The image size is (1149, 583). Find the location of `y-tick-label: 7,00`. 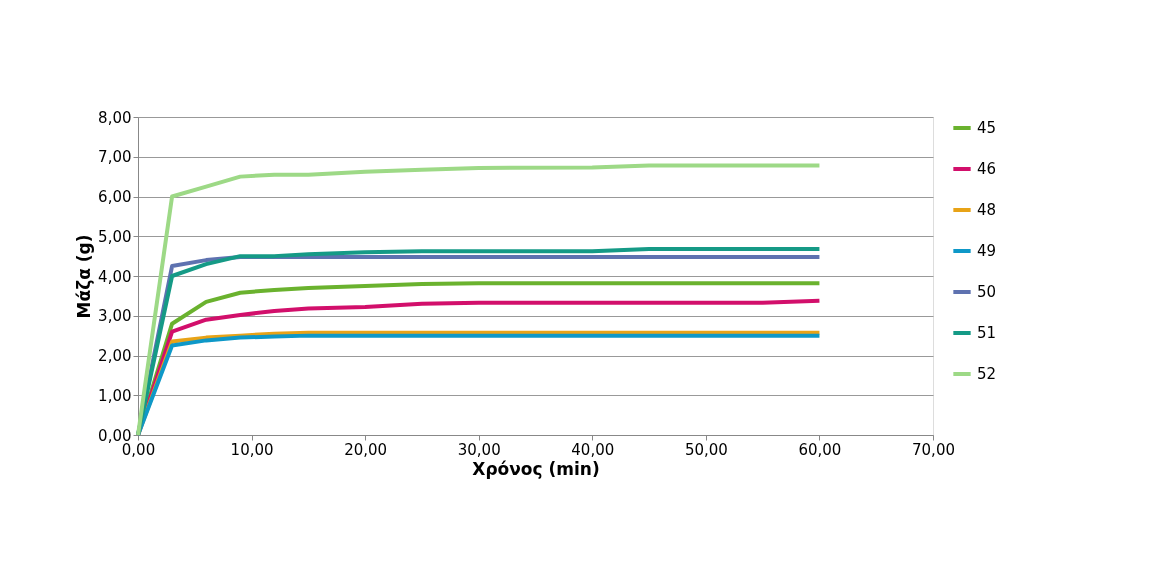

y-tick-label: 7,00 is located at coordinates (115, 157).